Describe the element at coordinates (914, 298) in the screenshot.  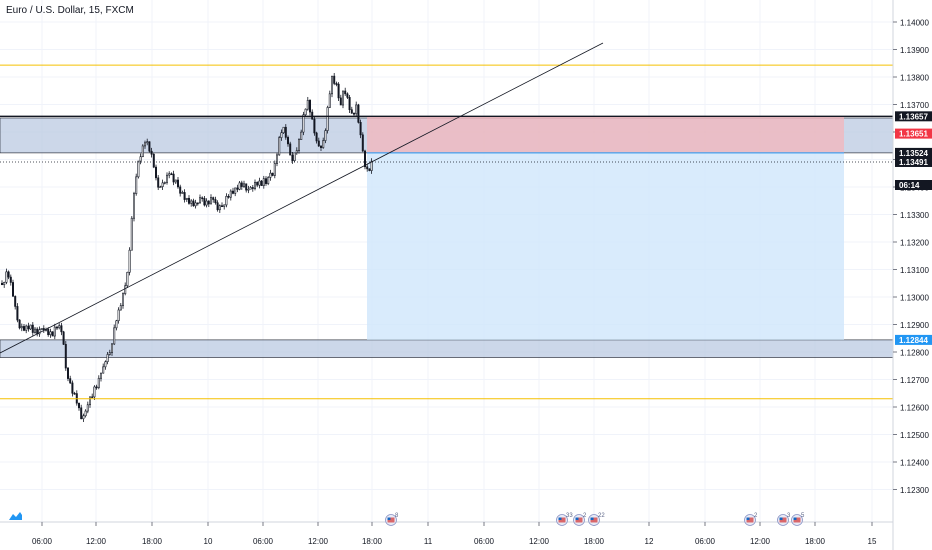
I see `price-tick-label: 1.13000` at that location.